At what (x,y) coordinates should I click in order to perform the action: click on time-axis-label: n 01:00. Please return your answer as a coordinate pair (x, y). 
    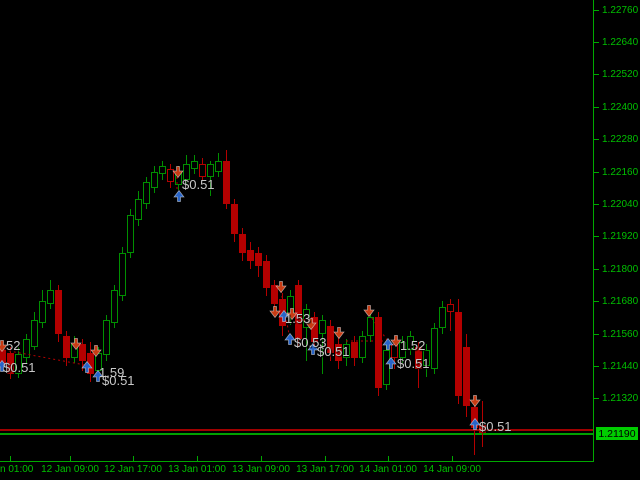
    Looking at the image, I should click on (17, 469).